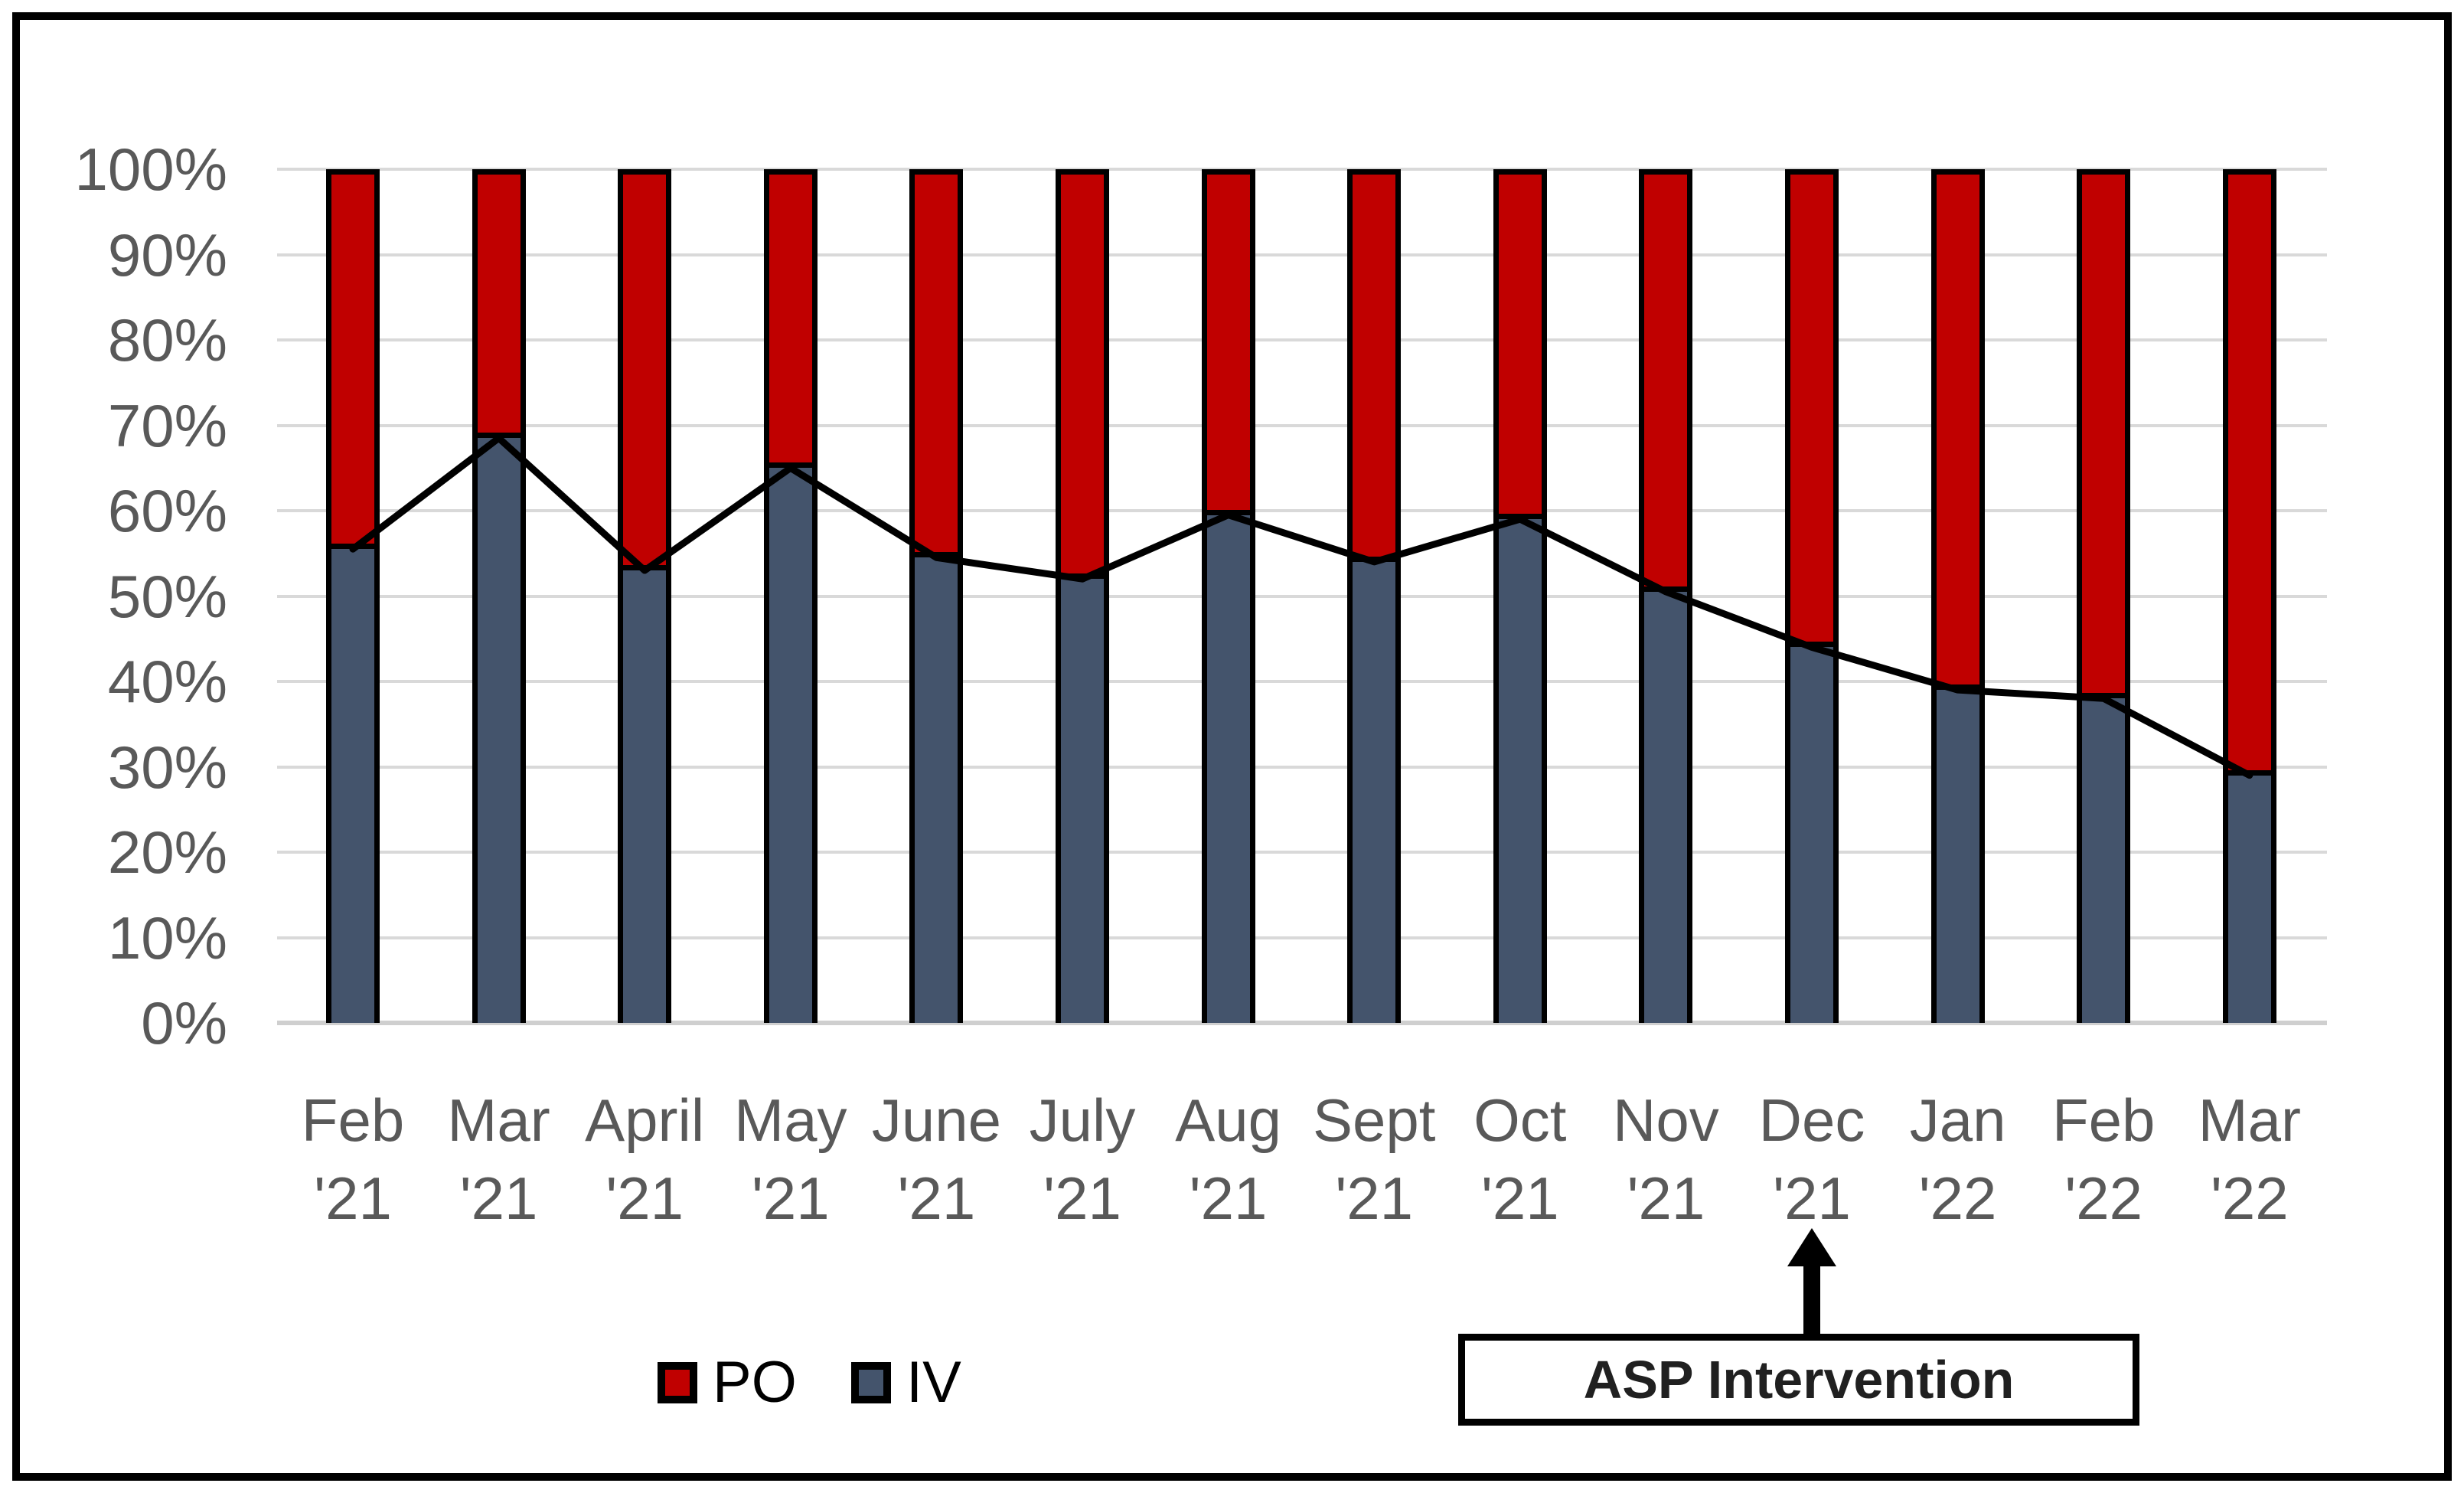 This screenshot has height=1493, width=2464. I want to click on x-axis-label-month: Oct, so click(1520, 1120).